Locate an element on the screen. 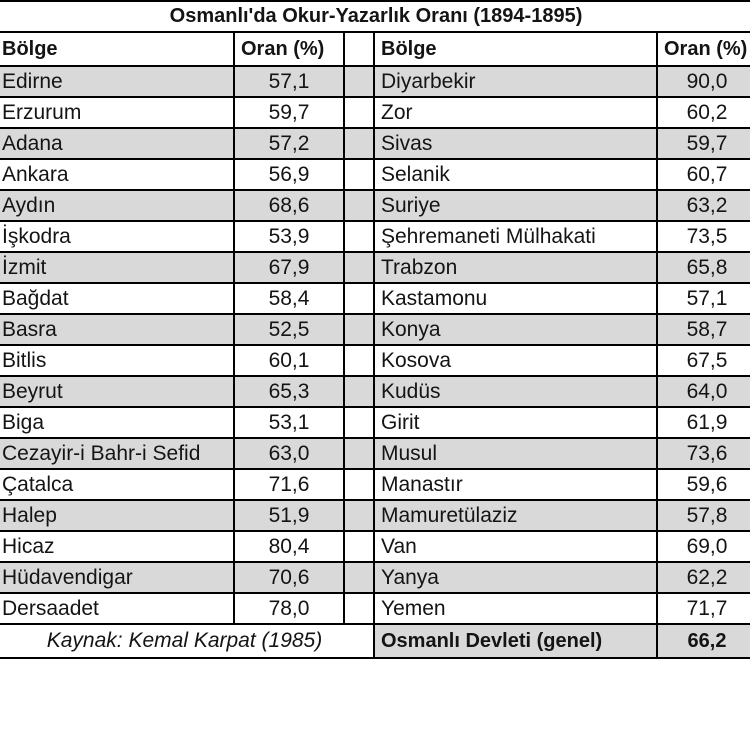 The height and width of the screenshot is (747, 750). region-cell: Trabzon is located at coordinates (515, 267).